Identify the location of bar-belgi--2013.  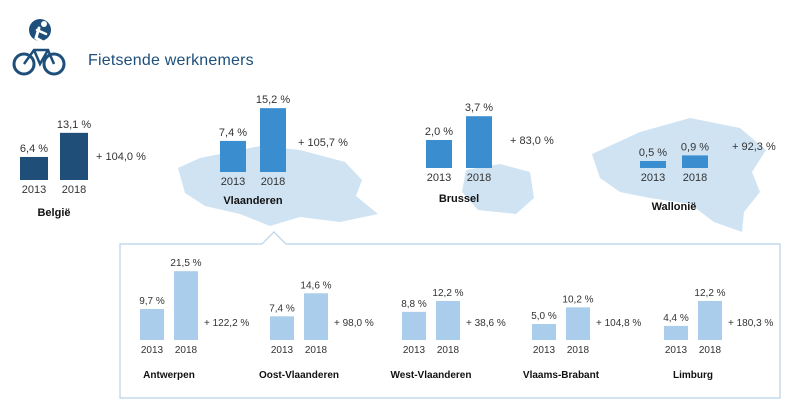
(34, 168).